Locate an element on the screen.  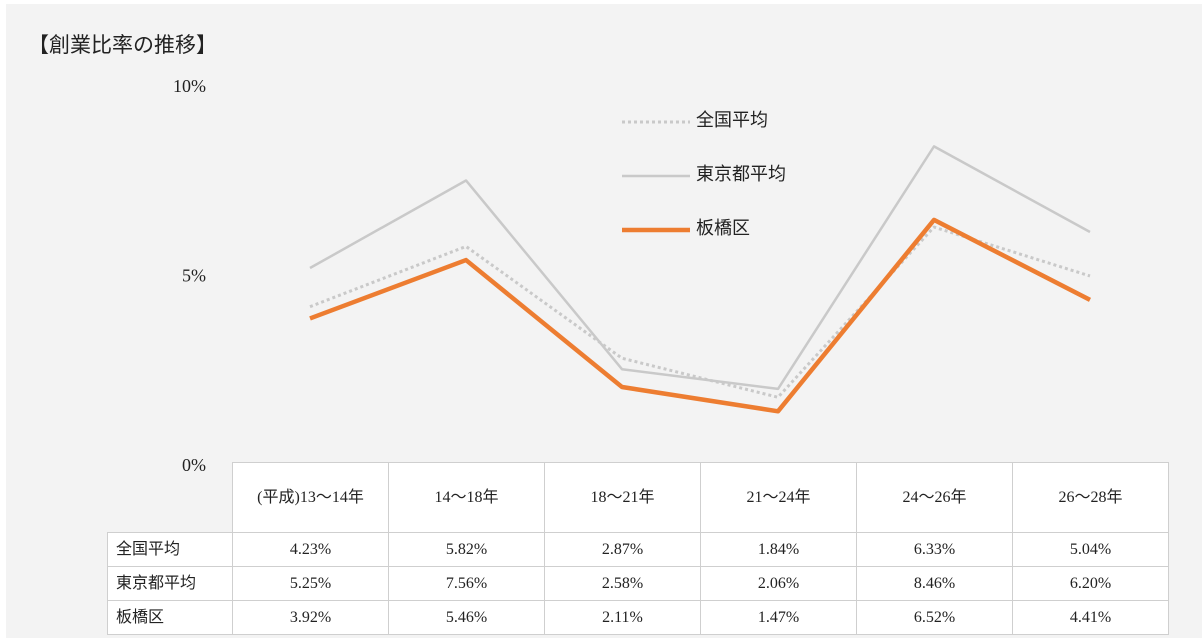
table-value: 6.52% is located at coordinates (934, 617).